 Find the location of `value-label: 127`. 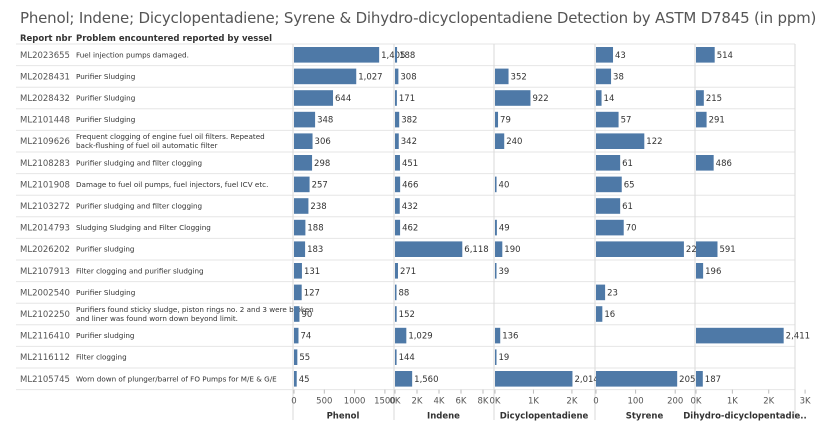

value-label: 127 is located at coordinates (312, 293).